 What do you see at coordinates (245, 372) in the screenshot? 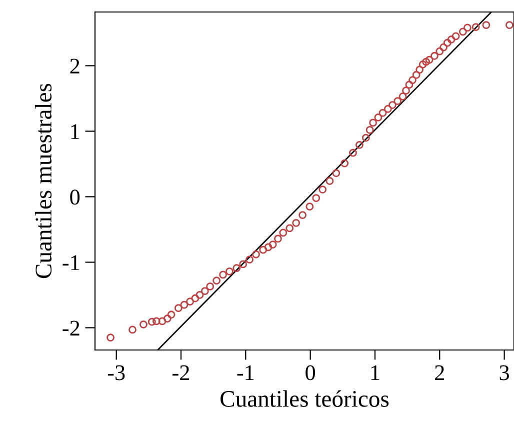
I see `x-tick-label: -1` at bounding box center [245, 372].